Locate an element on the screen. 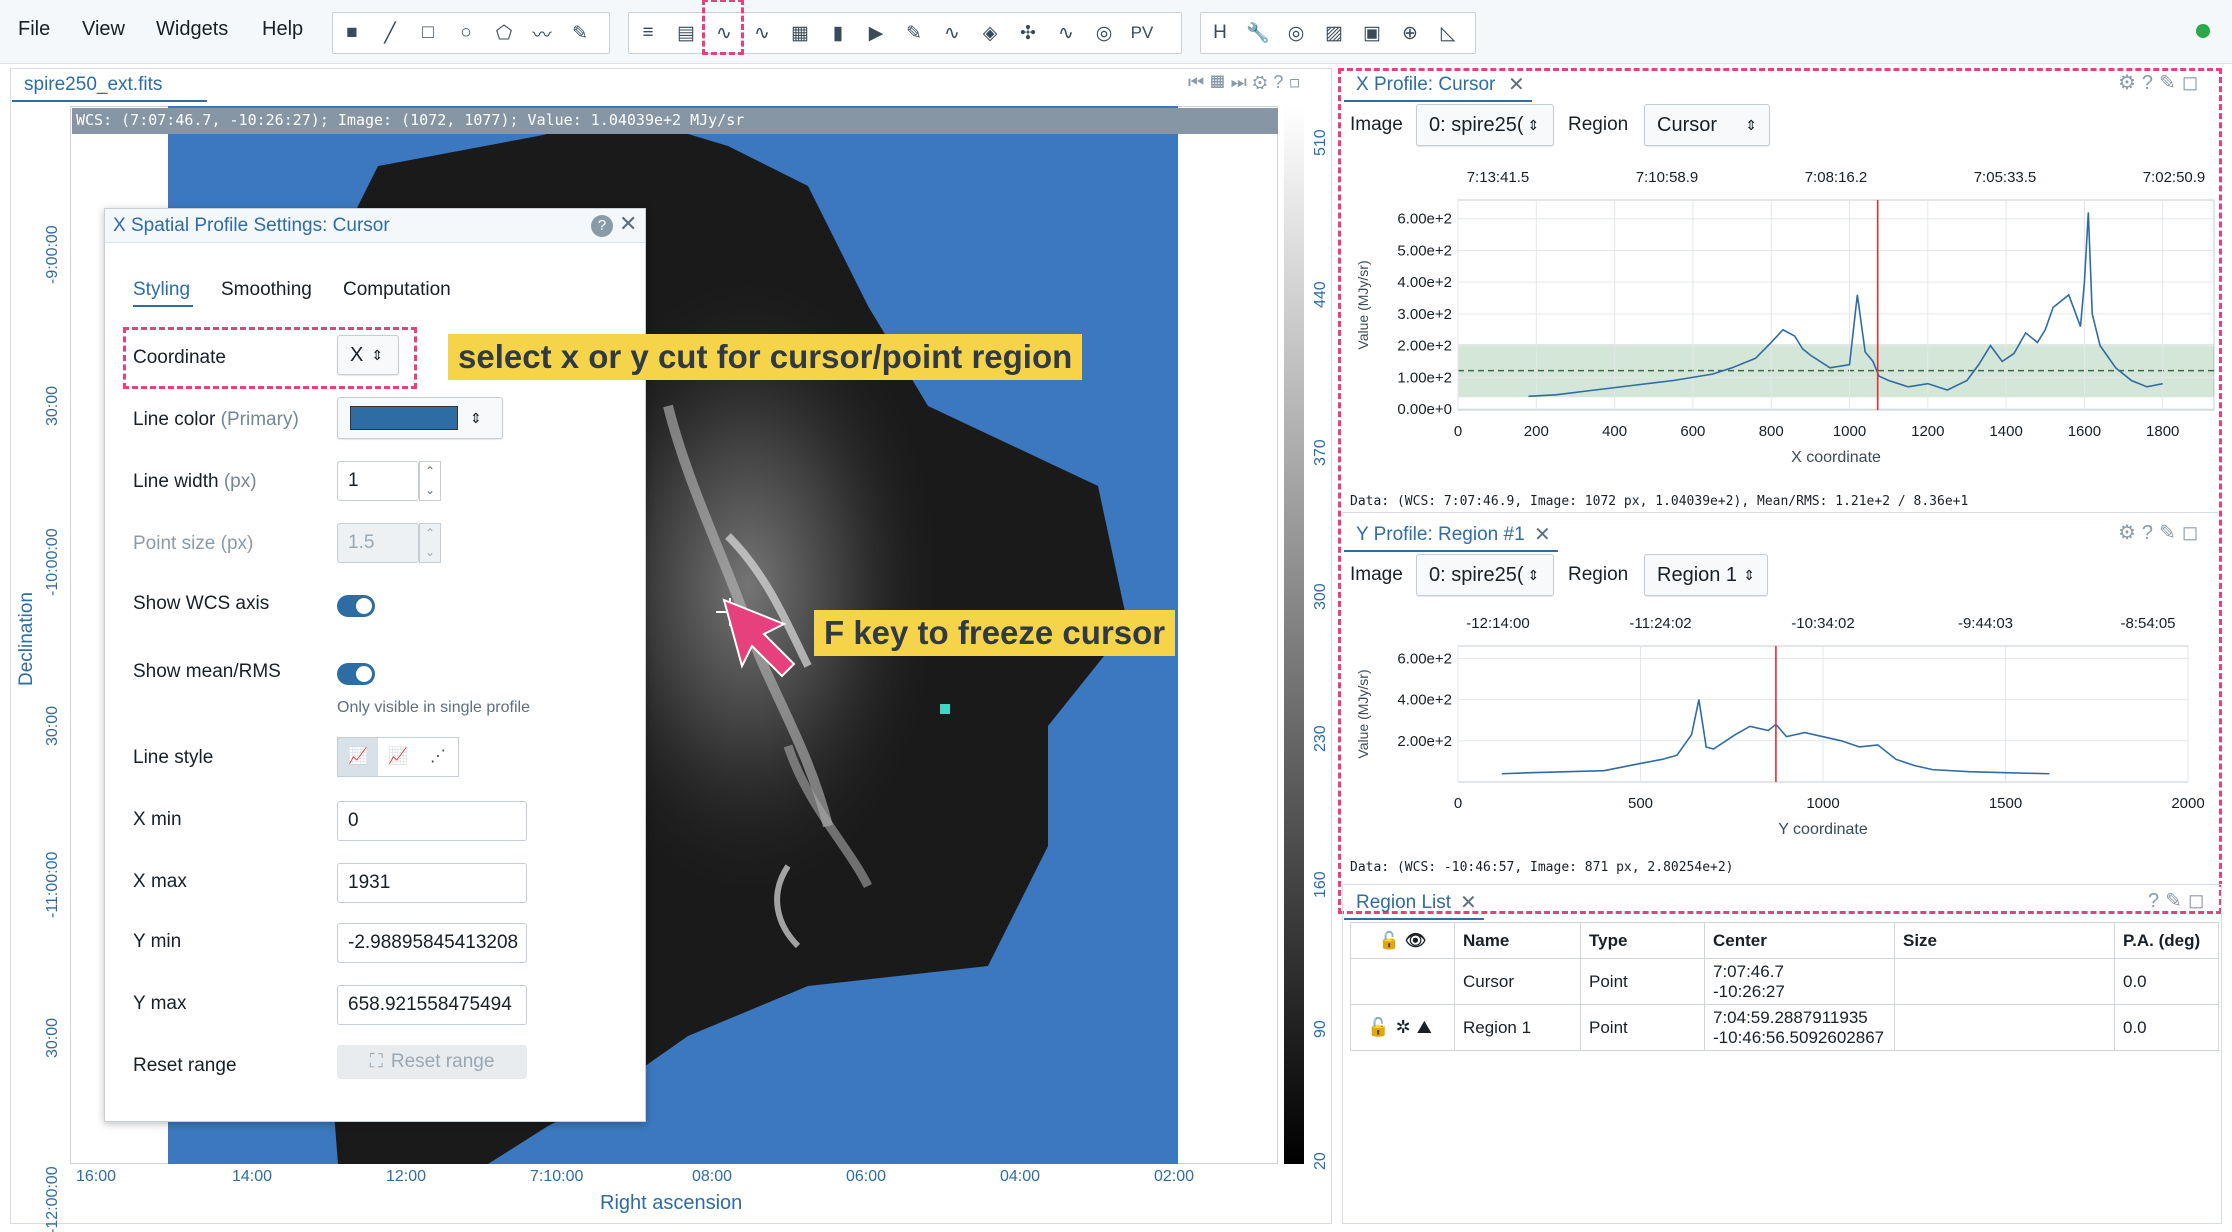 Image resolution: width=2232 pixels, height=1232 pixels. xprofile-close-icon: ✕ is located at coordinates (1516, 85).